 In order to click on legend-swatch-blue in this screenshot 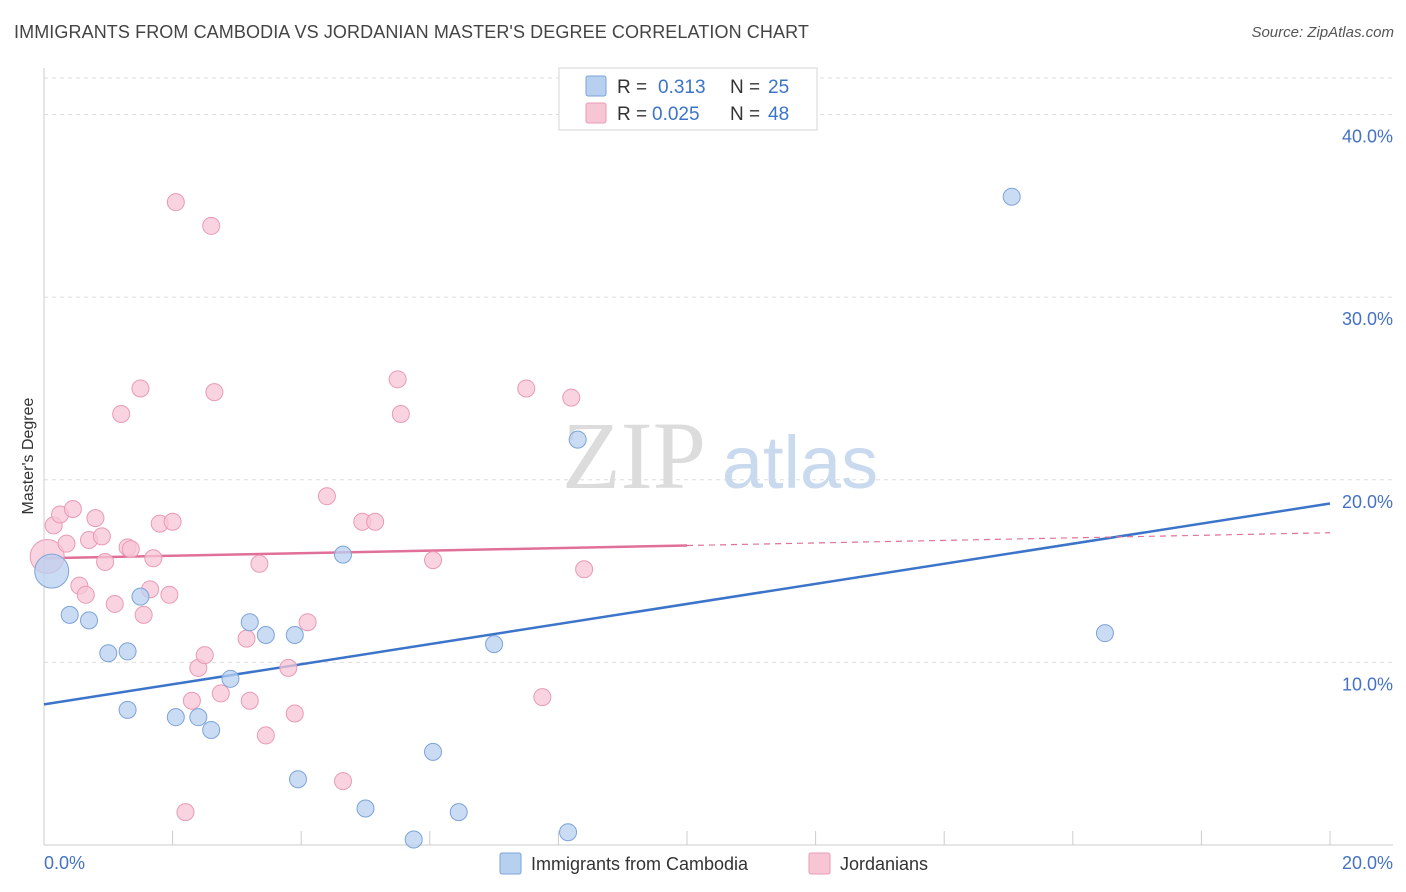, I will do `click(596, 86)`.